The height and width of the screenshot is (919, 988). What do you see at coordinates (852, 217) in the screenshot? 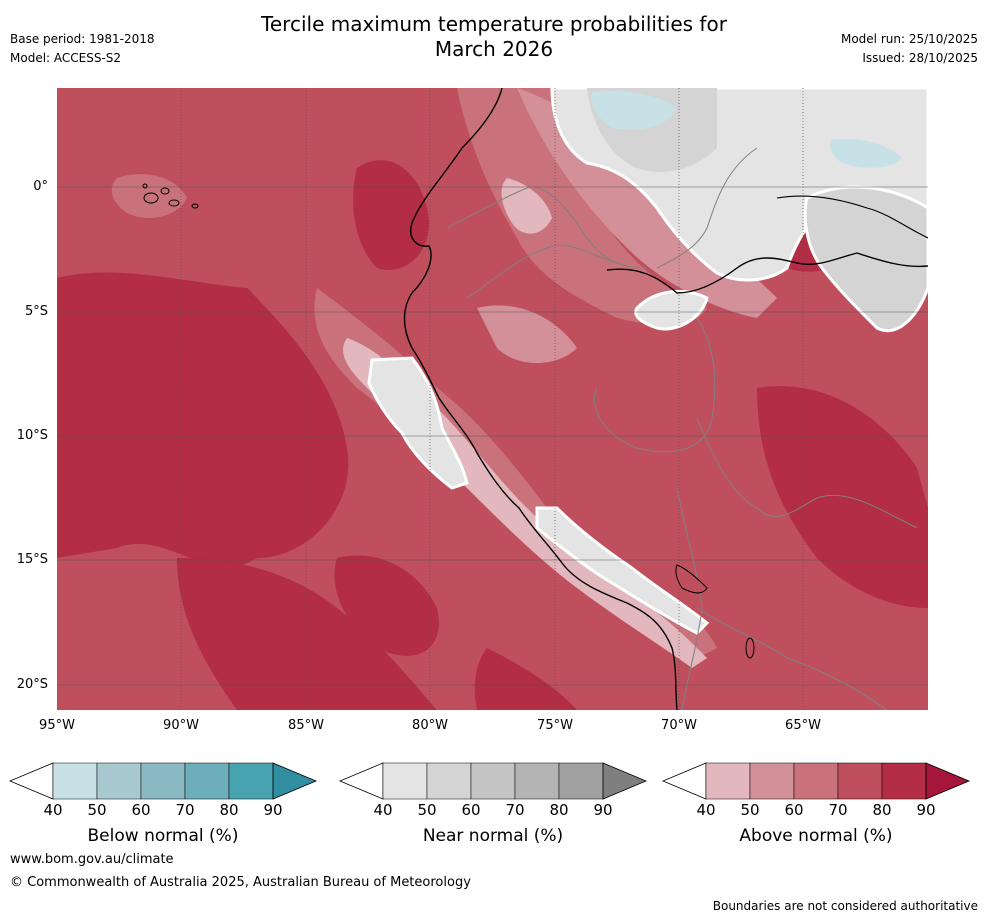
I see `northern-river` at bounding box center [852, 217].